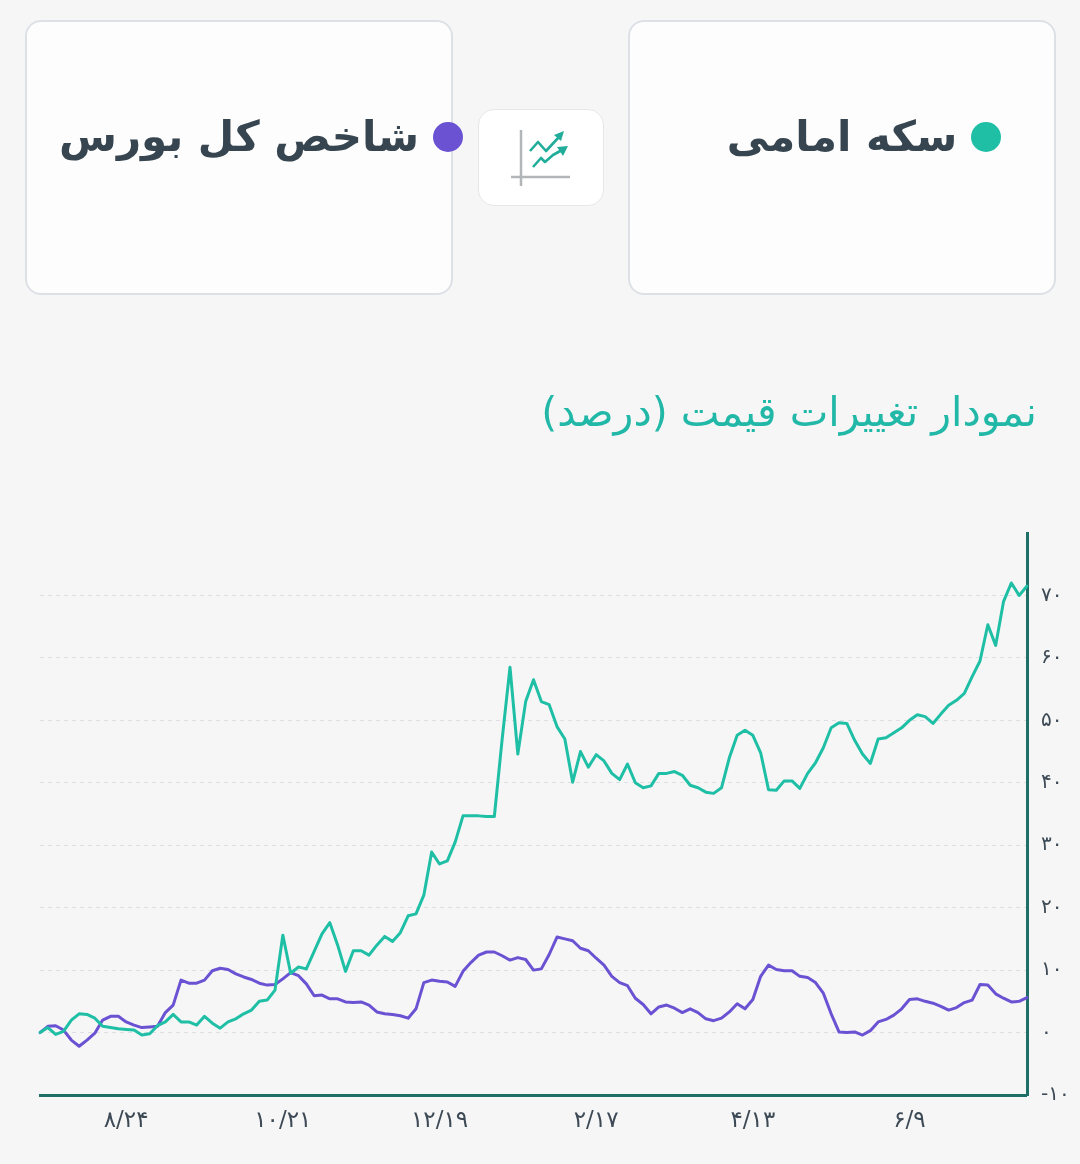  I want to click on x-tick-label: ۲/۱۷, so click(596, 1118).